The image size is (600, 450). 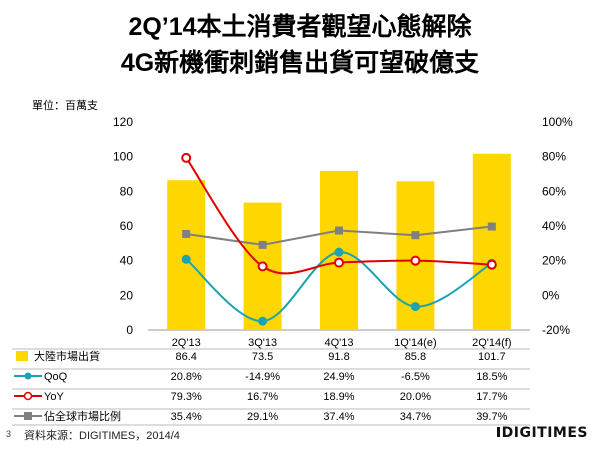 What do you see at coordinates (556, 330) in the screenshot?
I see `right-tick-label: -20%` at bounding box center [556, 330].